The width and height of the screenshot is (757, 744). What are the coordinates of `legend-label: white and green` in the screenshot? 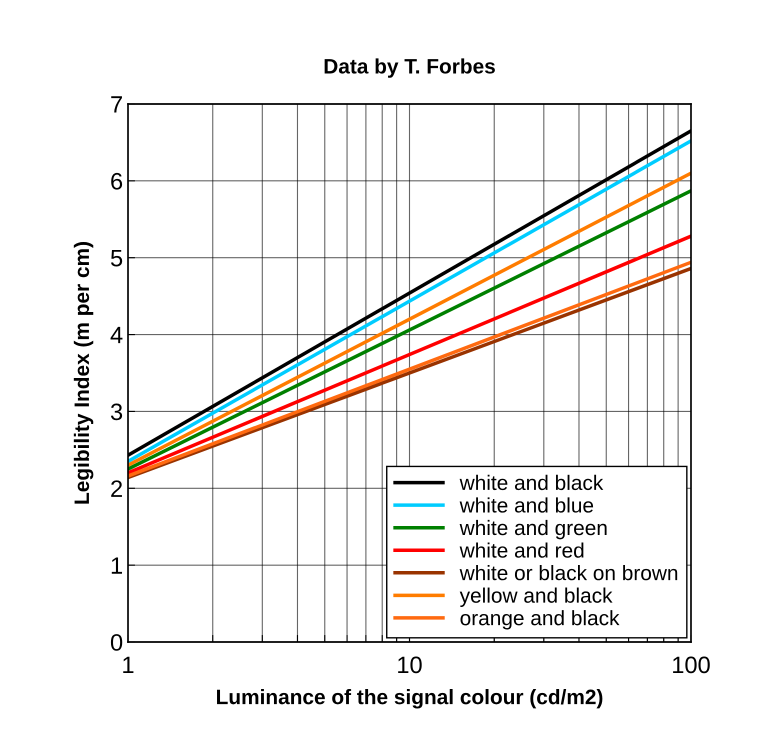 It's located at (533, 530).